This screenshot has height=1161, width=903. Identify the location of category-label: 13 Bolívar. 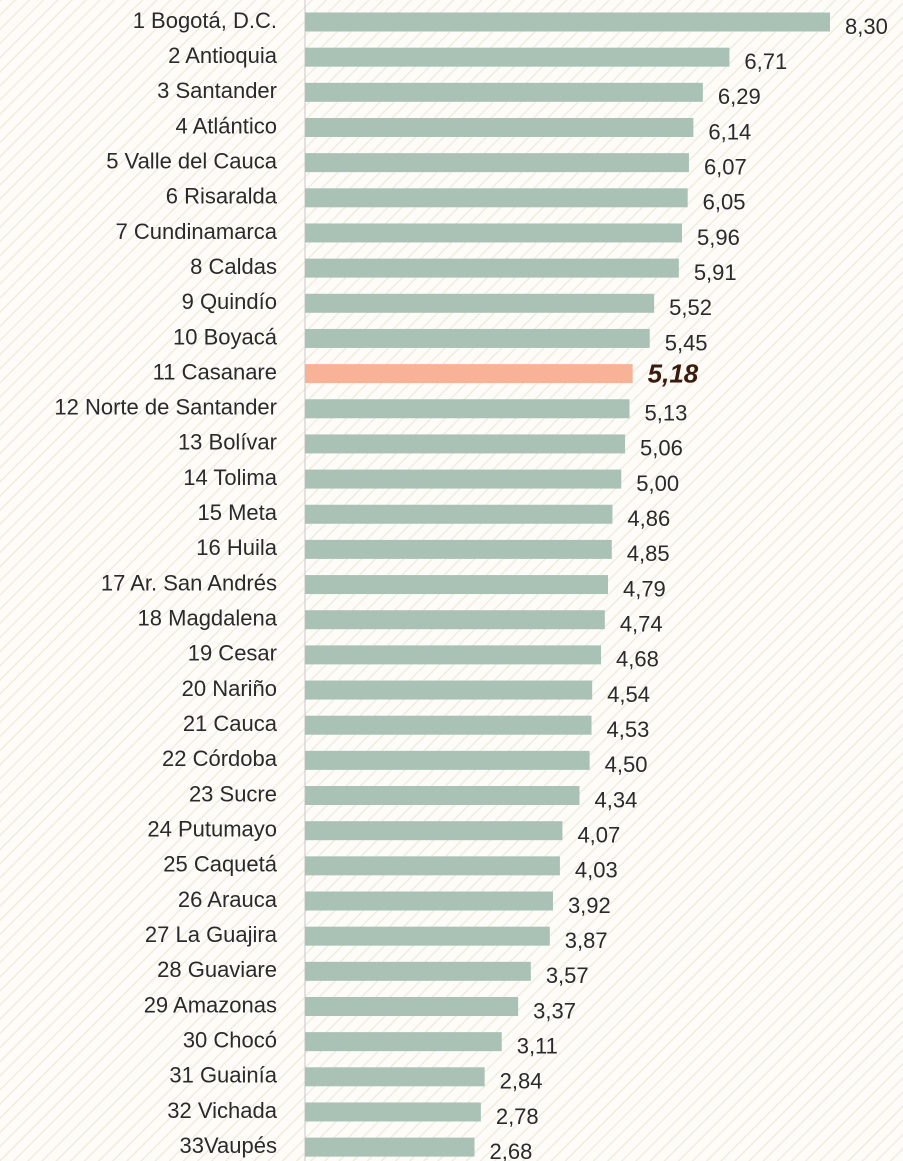
(227, 442).